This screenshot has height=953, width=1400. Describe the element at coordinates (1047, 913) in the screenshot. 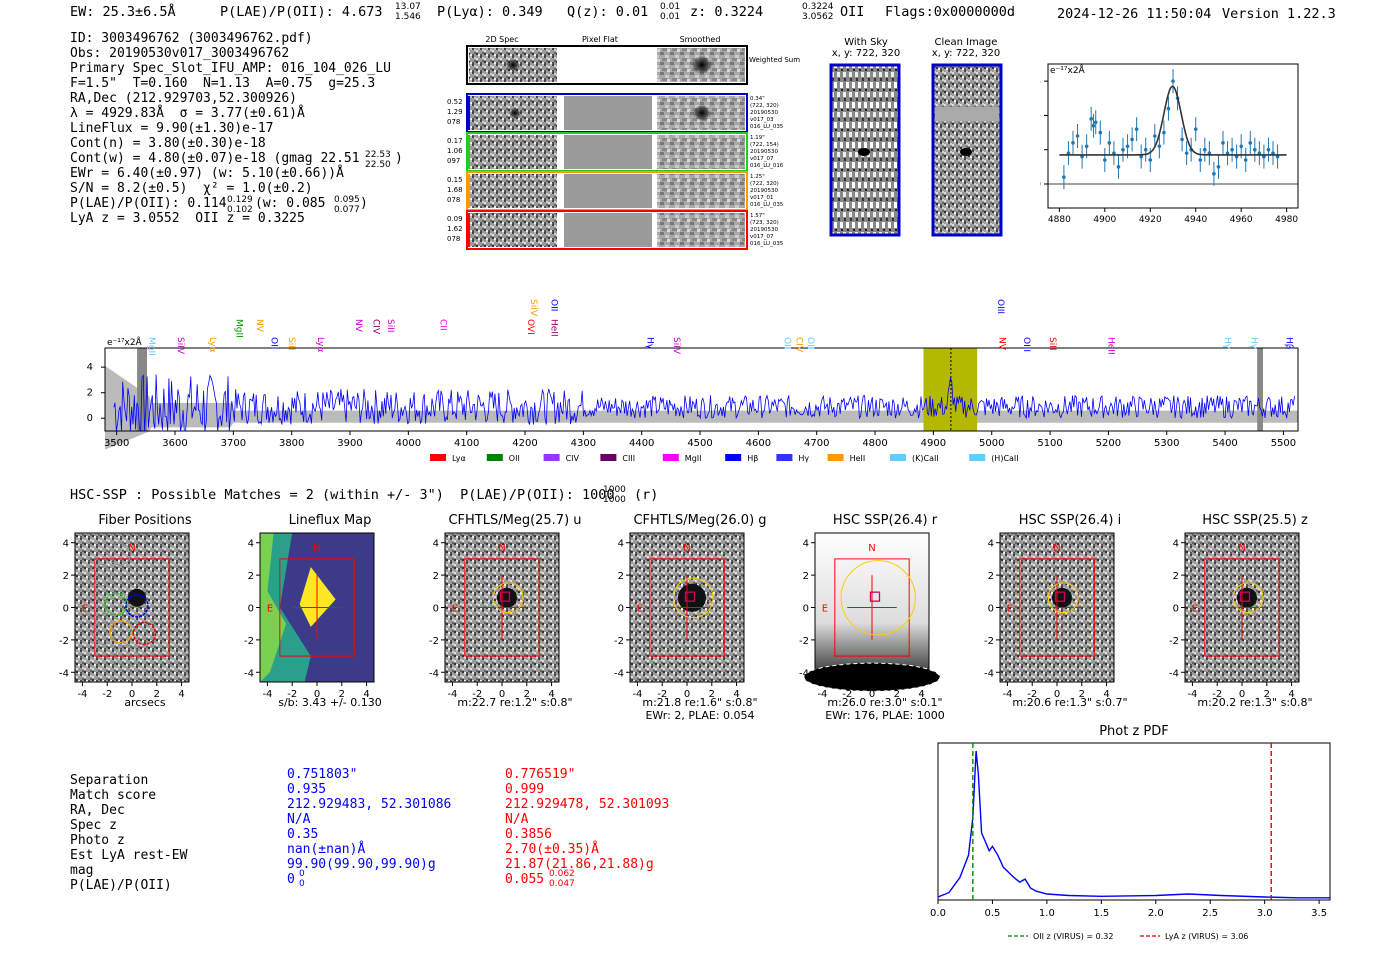

I see `photz-xtick-label: 1.0` at that location.